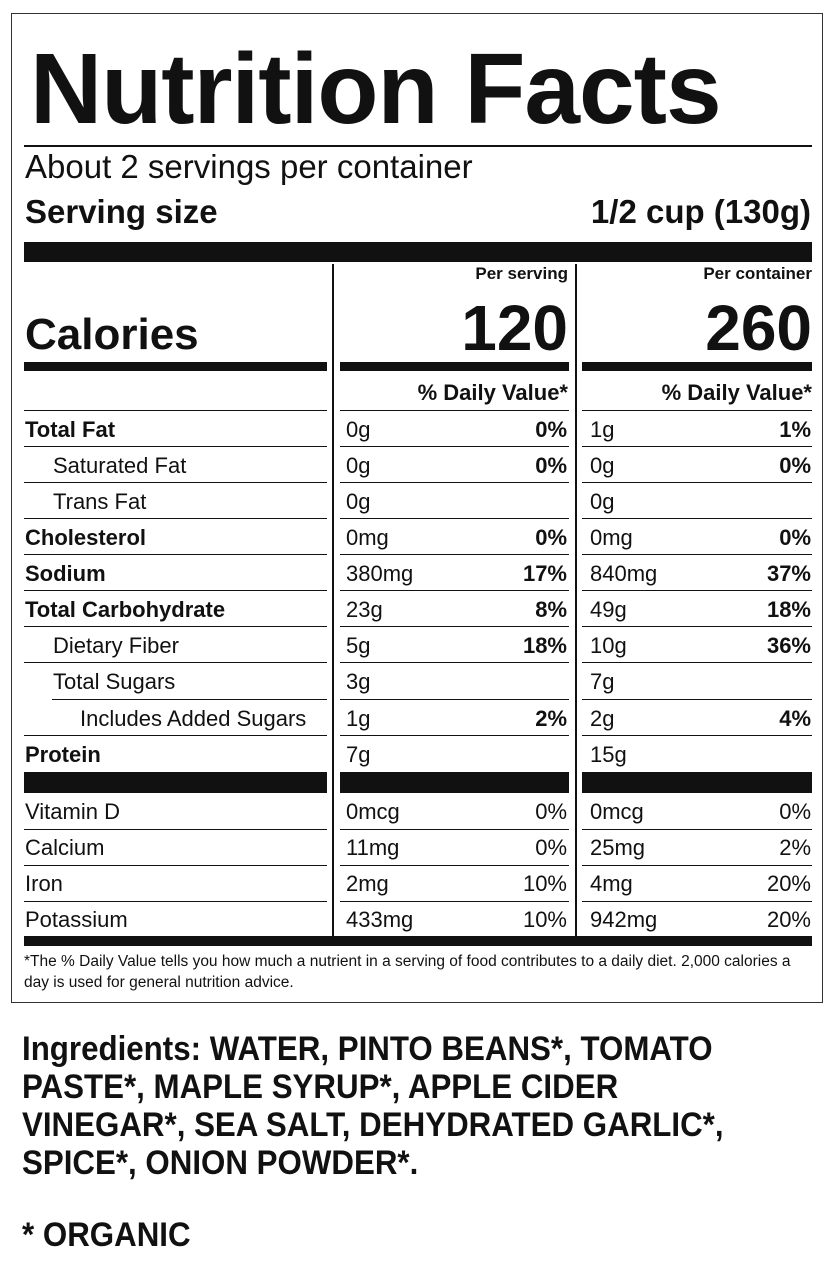  Describe the element at coordinates (121, 211) in the screenshot. I see `serving-size-label: Serving size` at that location.